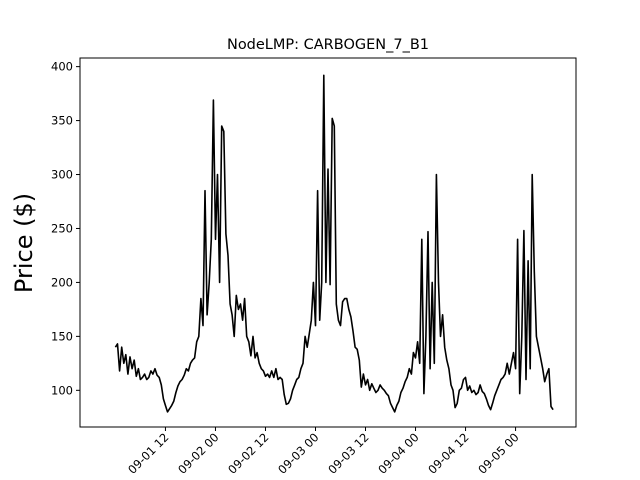 This screenshot has width=640, height=480. What do you see at coordinates (24, 243) in the screenshot?
I see `y-axis-label: Price ($)` at bounding box center [24, 243].